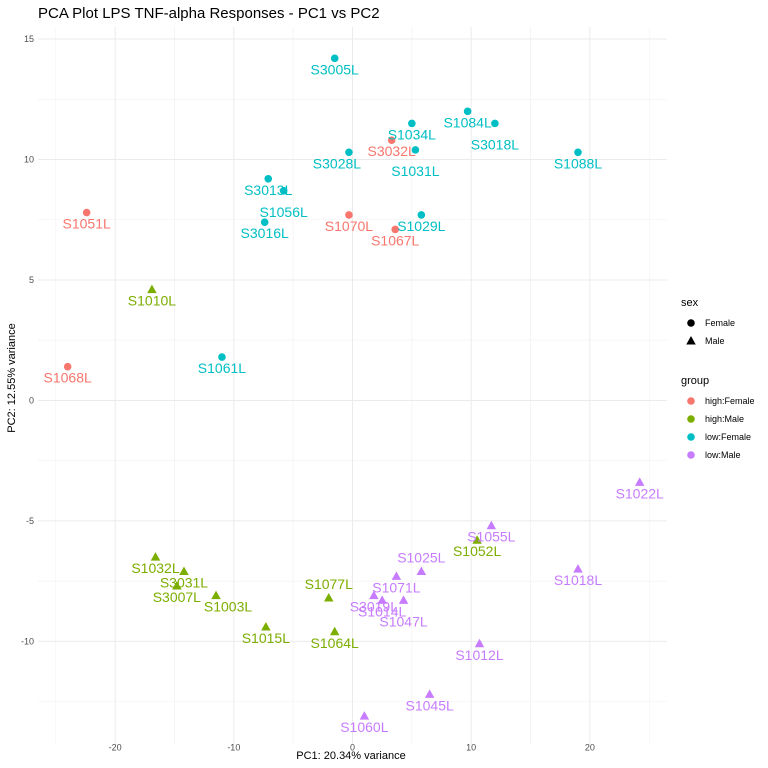 This screenshot has height=768, width=768. Describe the element at coordinates (266, 626) in the screenshot. I see `point-S1015L` at that location.